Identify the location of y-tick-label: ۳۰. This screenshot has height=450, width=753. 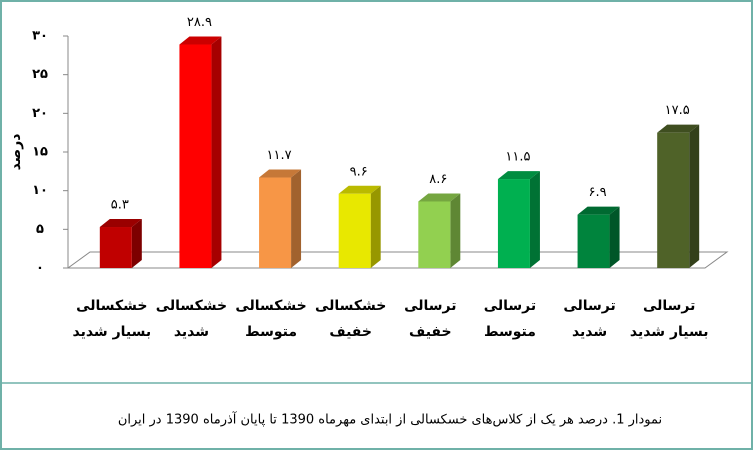
(40, 36).